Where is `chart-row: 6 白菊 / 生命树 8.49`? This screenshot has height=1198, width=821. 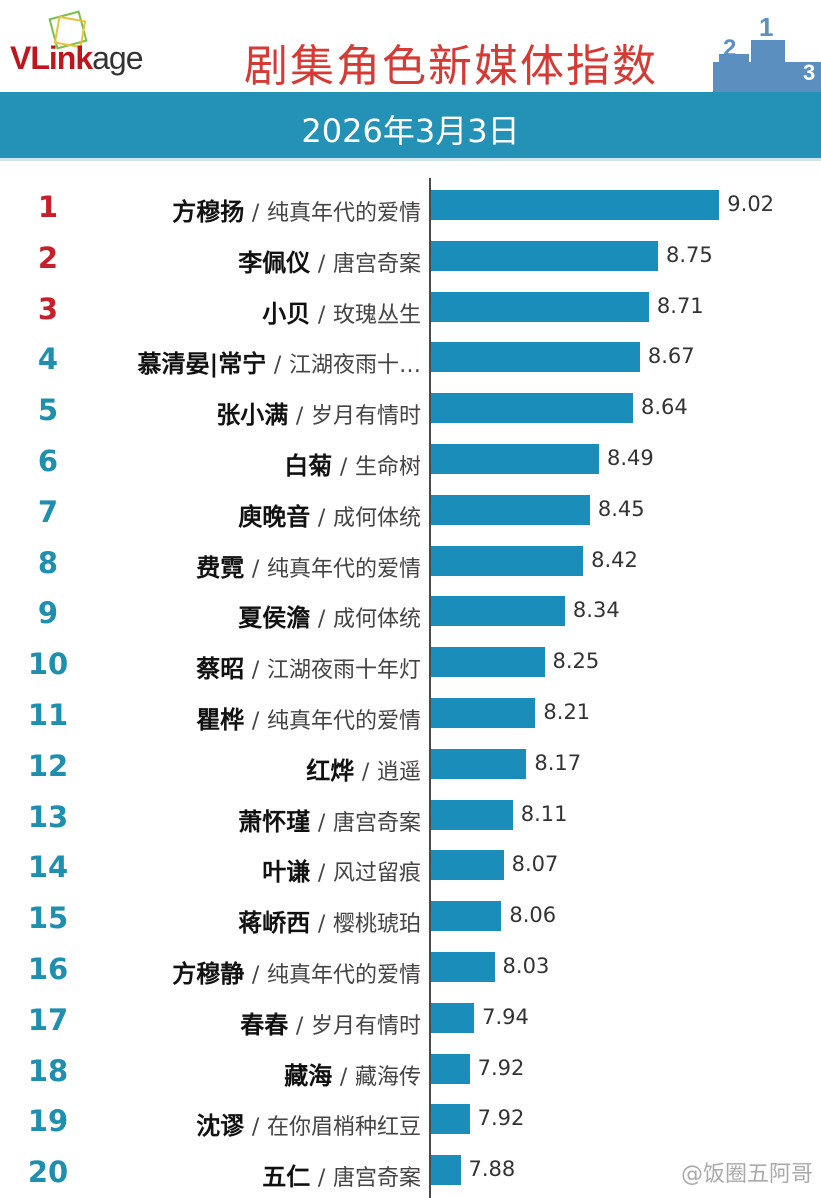
chart-row: 6 白菊 / 生命树 8.49 is located at coordinates (410, 462).